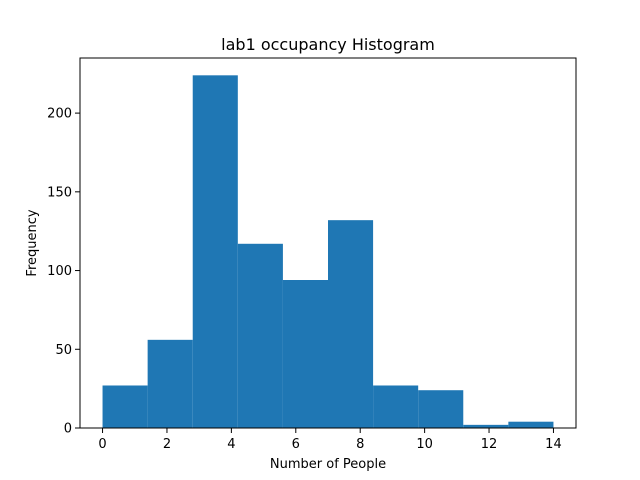 The image size is (640, 480). Describe the element at coordinates (32, 242) in the screenshot. I see `y-axis-label: Frequency` at that location.